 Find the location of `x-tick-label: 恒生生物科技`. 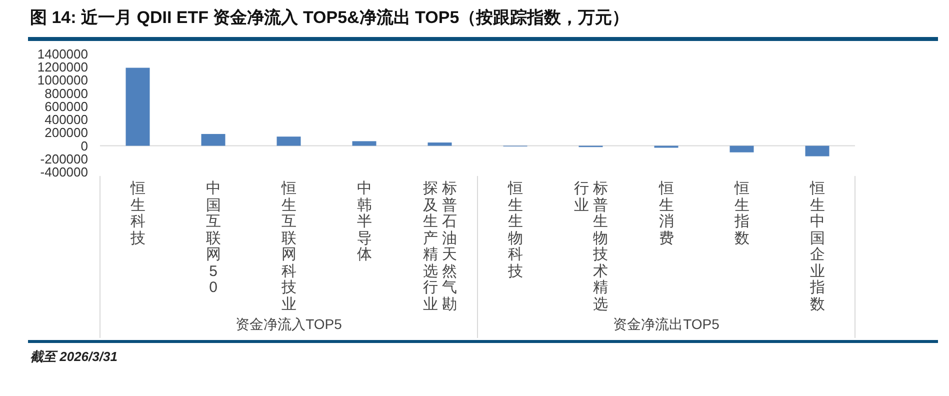

x-tick-label: 恒生生物科技 is located at coordinates (515, 231).